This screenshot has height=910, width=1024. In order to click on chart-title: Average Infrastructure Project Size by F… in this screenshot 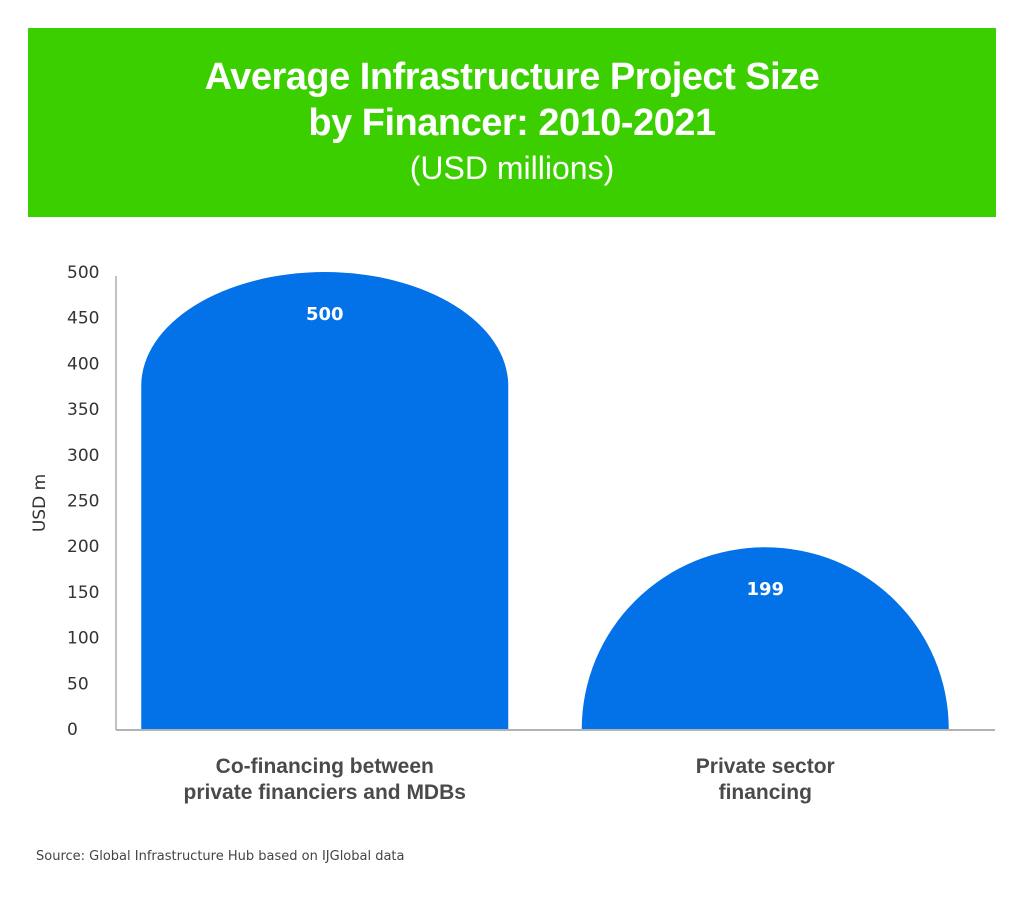, I will do `click(512, 100)`.